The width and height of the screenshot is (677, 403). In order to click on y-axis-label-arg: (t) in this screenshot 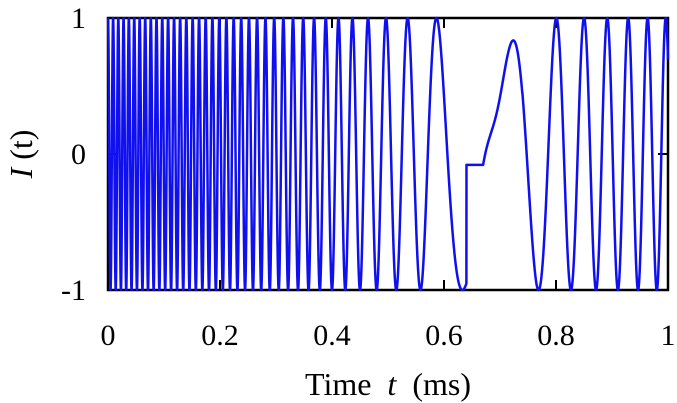, I will do `click(21, 145)`.